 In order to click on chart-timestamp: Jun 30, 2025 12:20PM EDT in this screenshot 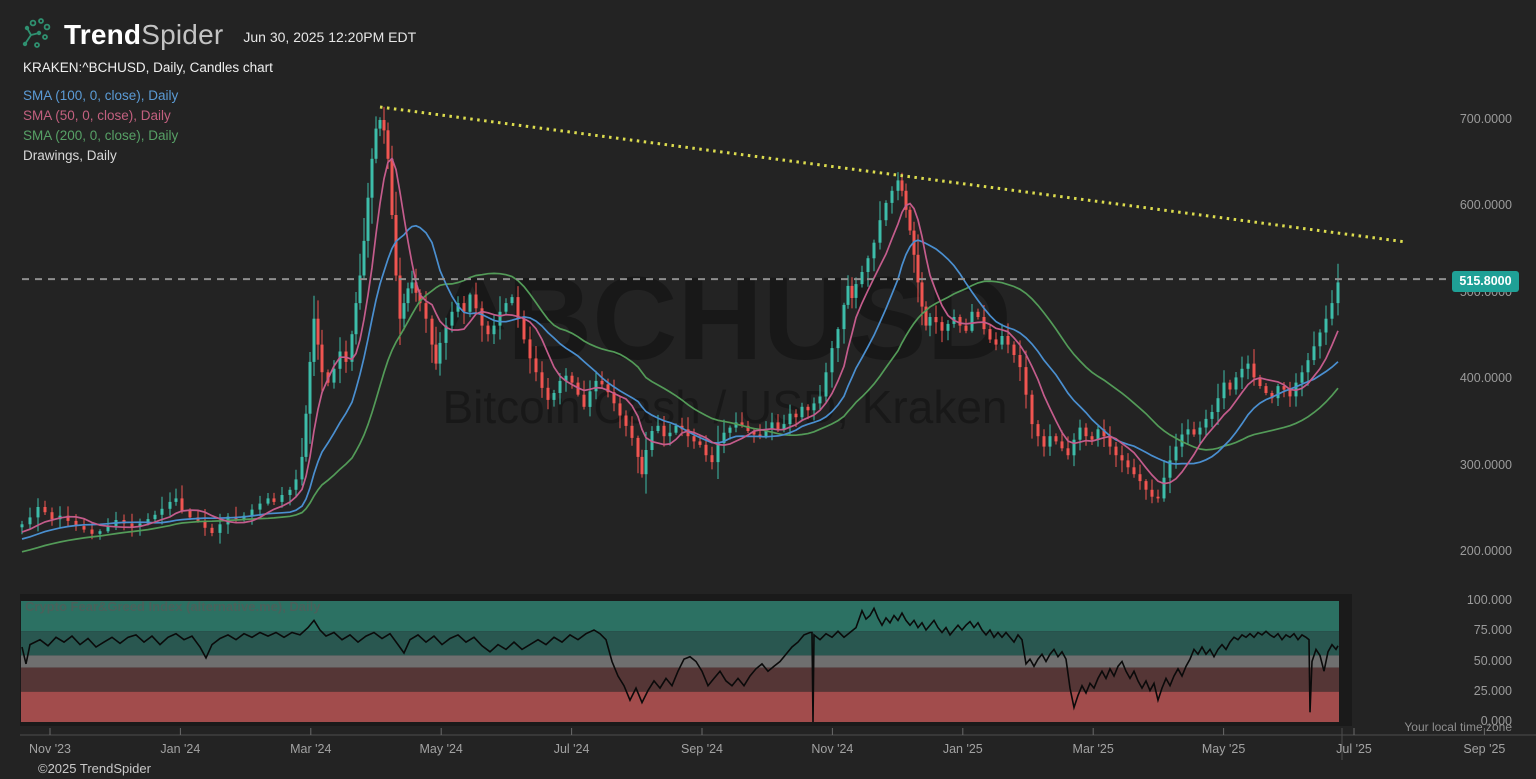, I will do `click(330, 37)`.